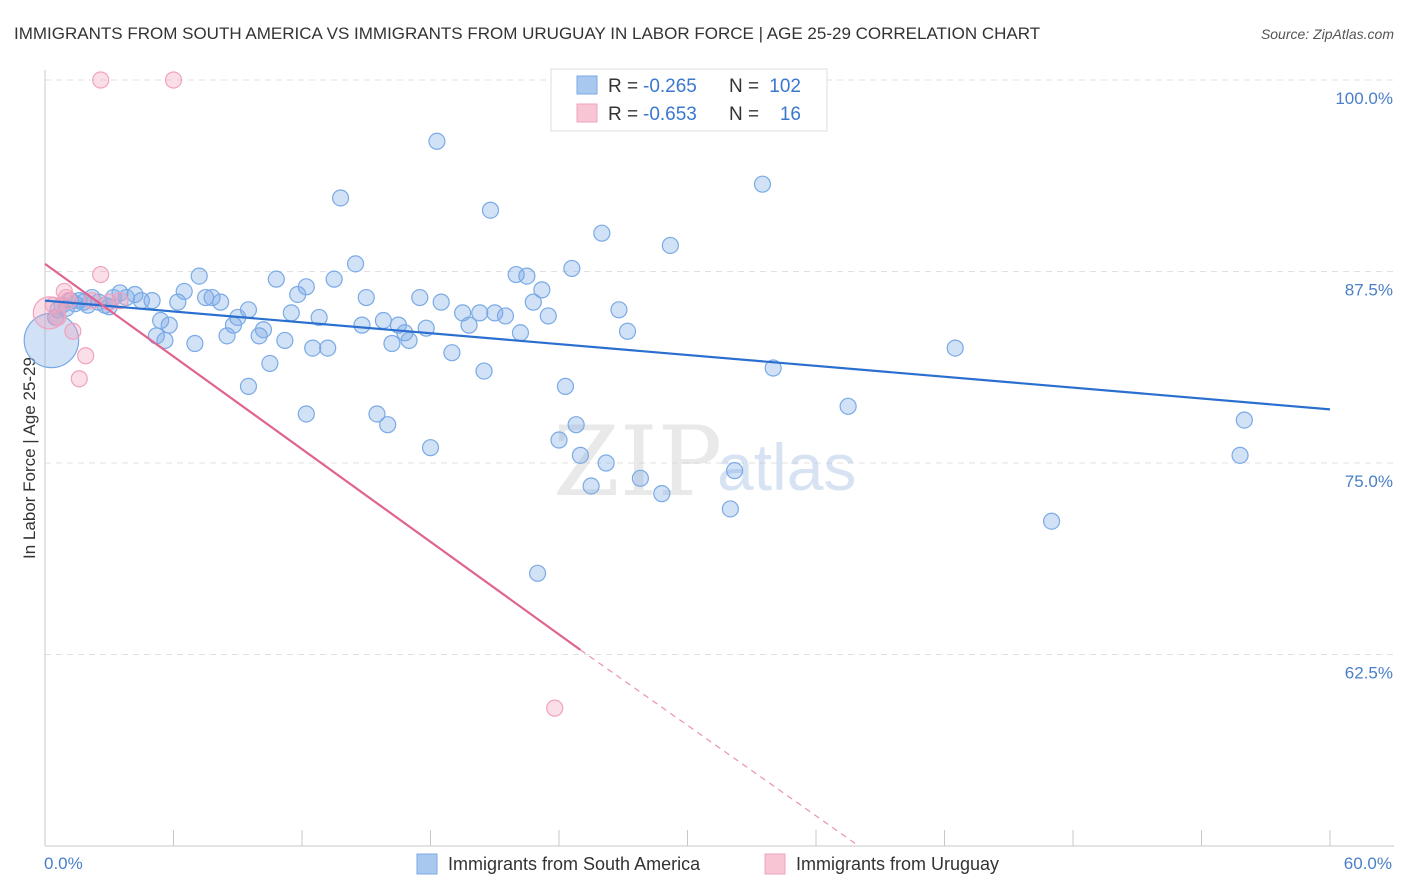  I want to click on stats-n-label-uruguay: N =, so click(744, 114).